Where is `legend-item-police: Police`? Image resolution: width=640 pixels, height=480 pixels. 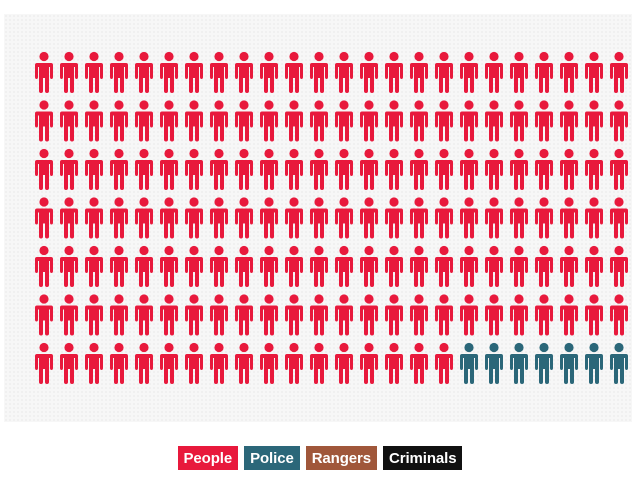
legend-item-police: Police is located at coordinates (272, 458).